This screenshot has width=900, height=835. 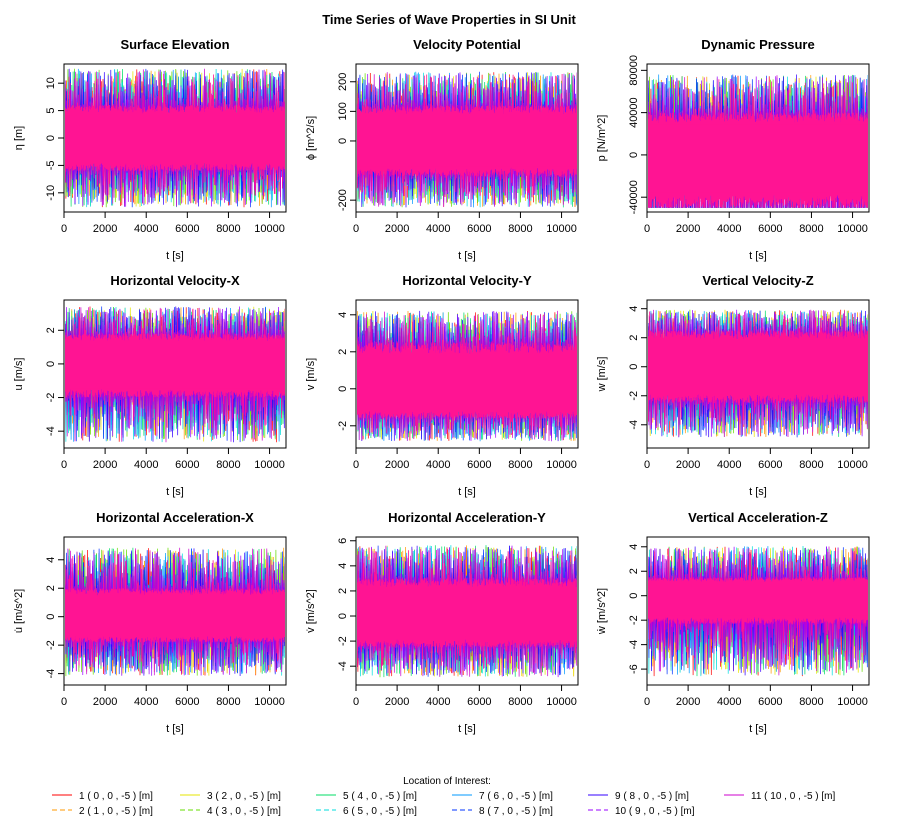 What do you see at coordinates (602, 138) in the screenshot?
I see `y-axis-label: p [N/m^2]` at bounding box center [602, 138].